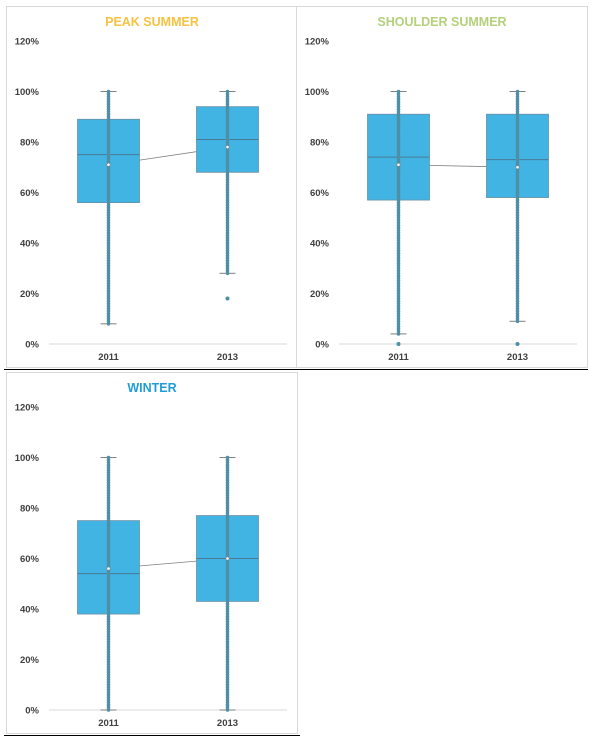 This screenshot has width=598, height=744. What do you see at coordinates (398, 344) in the screenshot?
I see `outlier-point` at bounding box center [398, 344].